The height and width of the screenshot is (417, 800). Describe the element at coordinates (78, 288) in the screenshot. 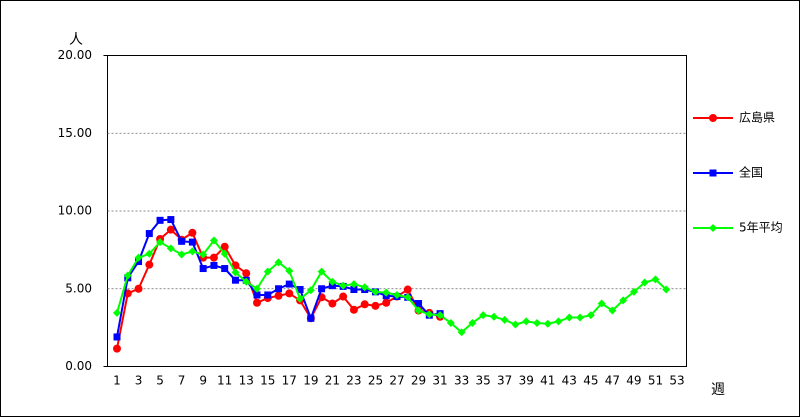

I see `y-tick-label: 5.00` at that location.